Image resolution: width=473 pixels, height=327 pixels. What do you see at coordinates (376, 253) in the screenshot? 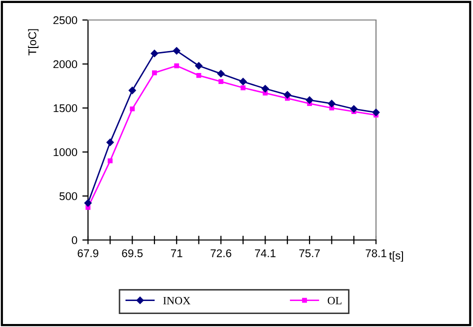
I see `x-tick-label: 78.1` at bounding box center [376, 253].